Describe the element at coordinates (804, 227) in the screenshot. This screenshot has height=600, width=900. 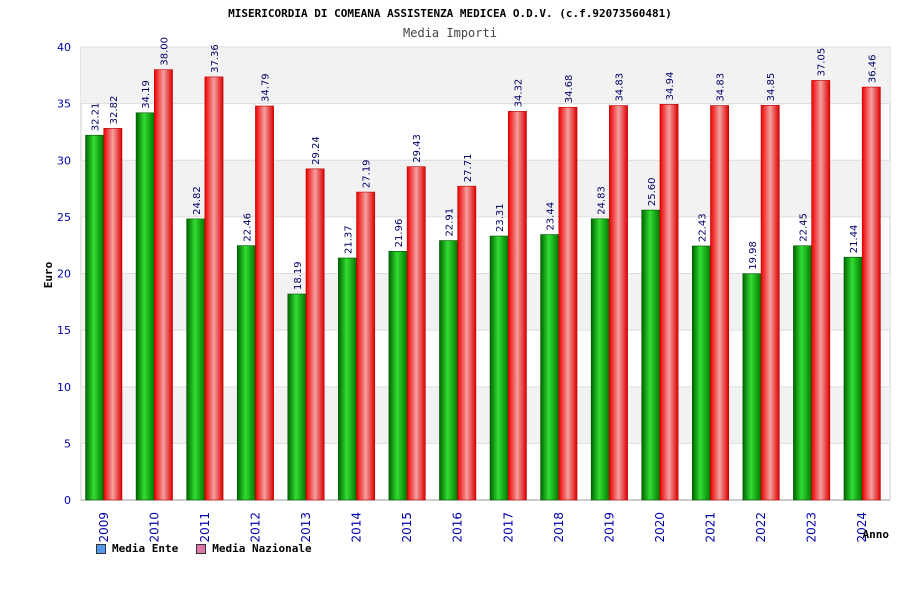
I see `value-label: 22.45` at that location.